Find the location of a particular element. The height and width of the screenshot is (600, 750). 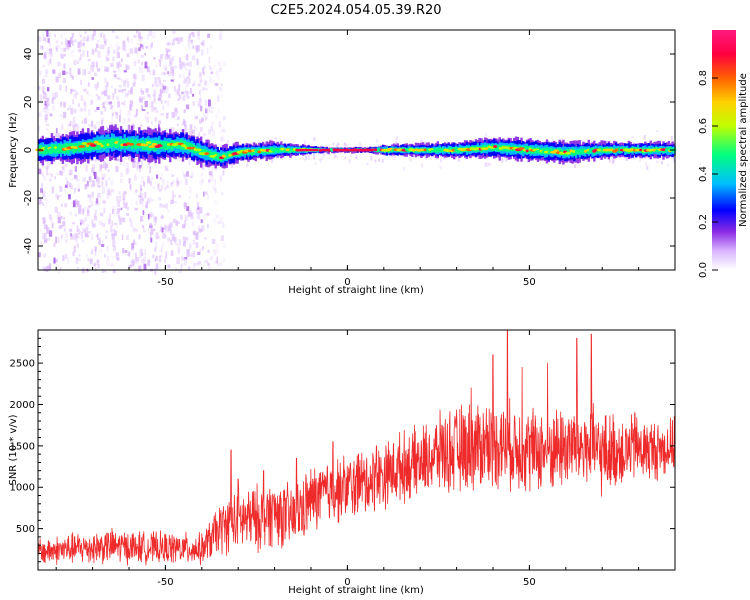

snr-y-tick-label: 1500 is located at coordinates (22, 446).